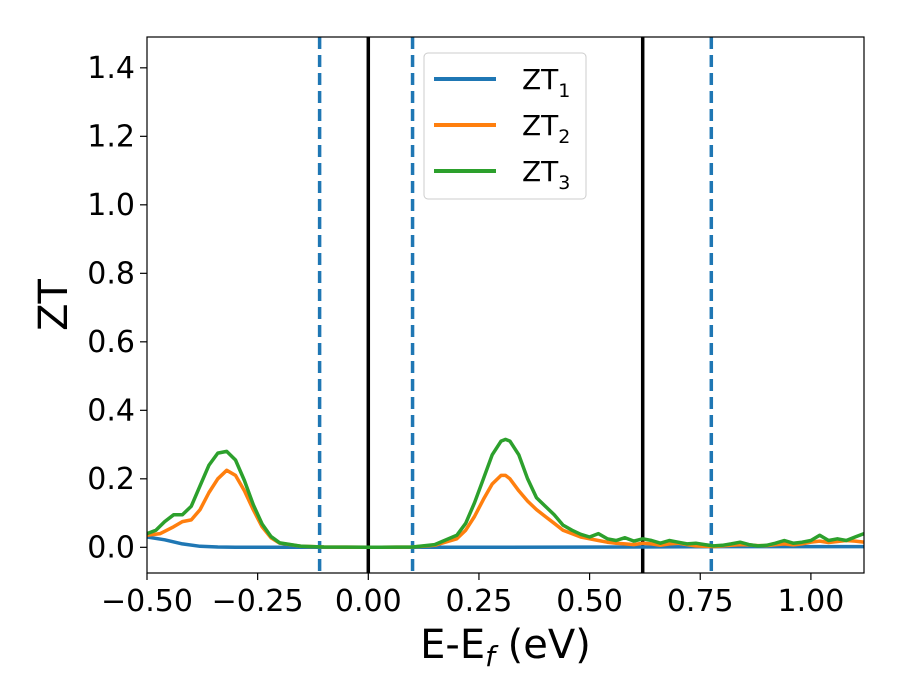 This screenshot has height=700, width=900. Describe the element at coordinates (546, 174) in the screenshot. I see `legend-label-3: ZT3` at that location.